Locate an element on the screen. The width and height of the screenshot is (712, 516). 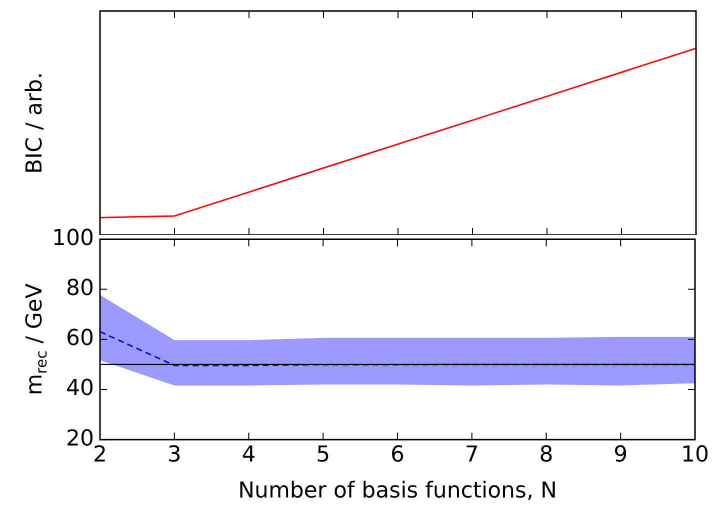
x-axis-title: Number of basis functions, N is located at coordinates (397, 491).